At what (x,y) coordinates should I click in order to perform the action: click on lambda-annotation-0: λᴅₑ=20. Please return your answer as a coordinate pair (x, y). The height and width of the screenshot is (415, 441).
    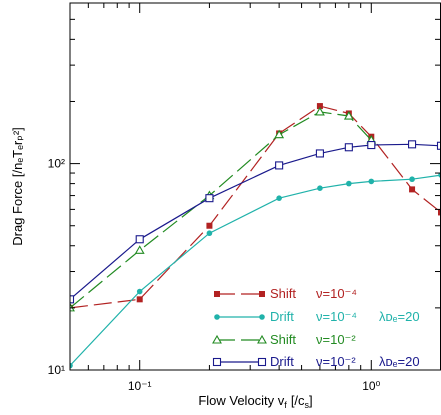
    Looking at the image, I should click on (399, 316).